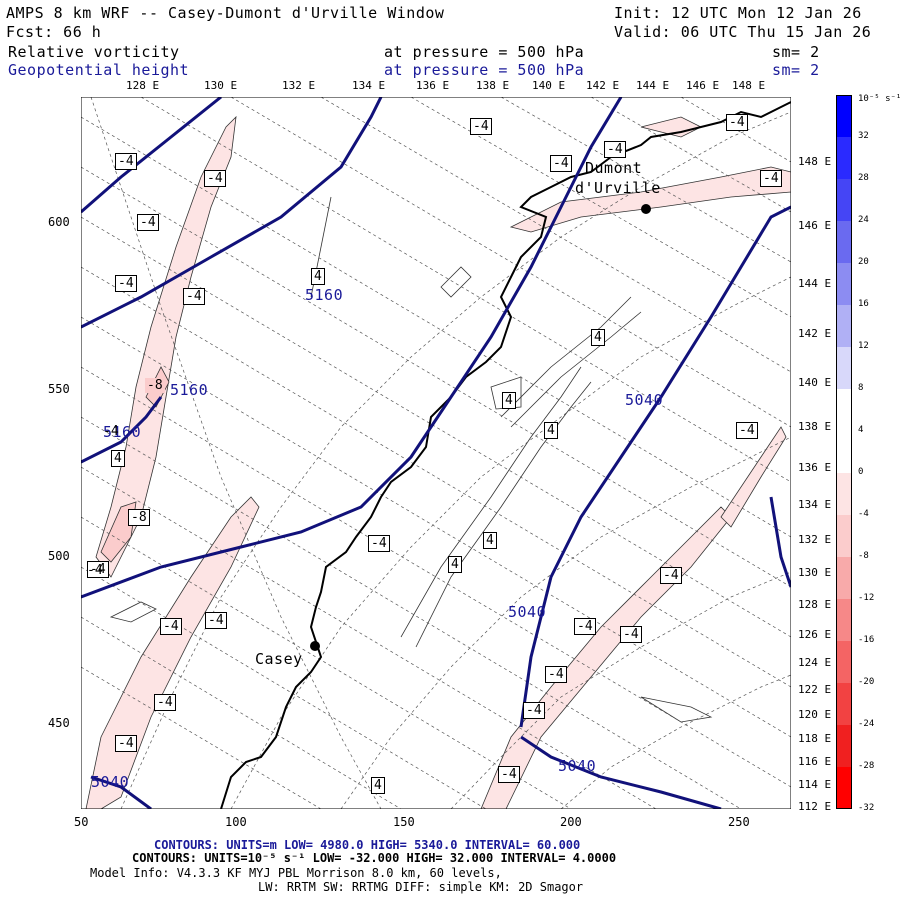 The width and height of the screenshot is (900, 900). What do you see at coordinates (815, 467) in the screenshot?
I see `lon-label-right: 136 E` at bounding box center [815, 467].